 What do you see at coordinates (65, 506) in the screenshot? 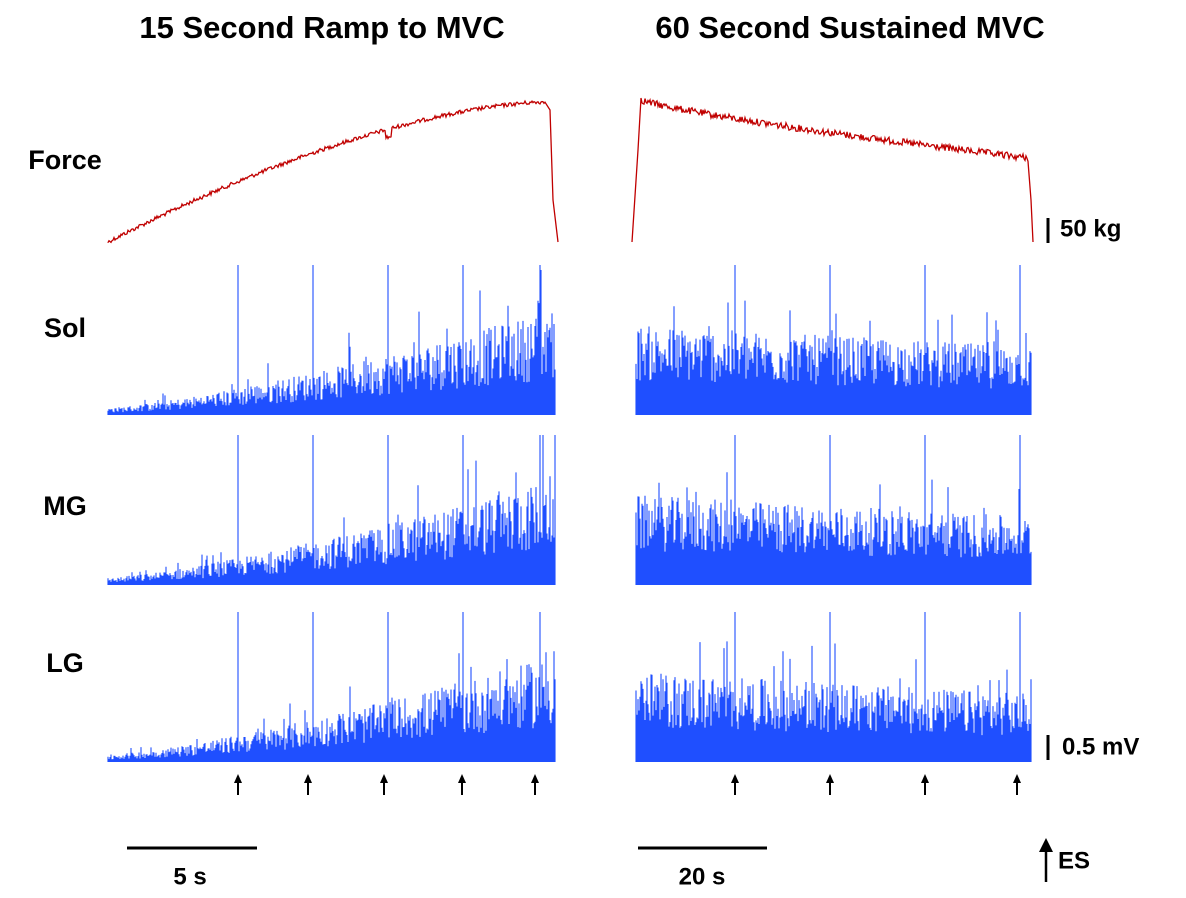
I see `row-label: MG` at bounding box center [65, 506].